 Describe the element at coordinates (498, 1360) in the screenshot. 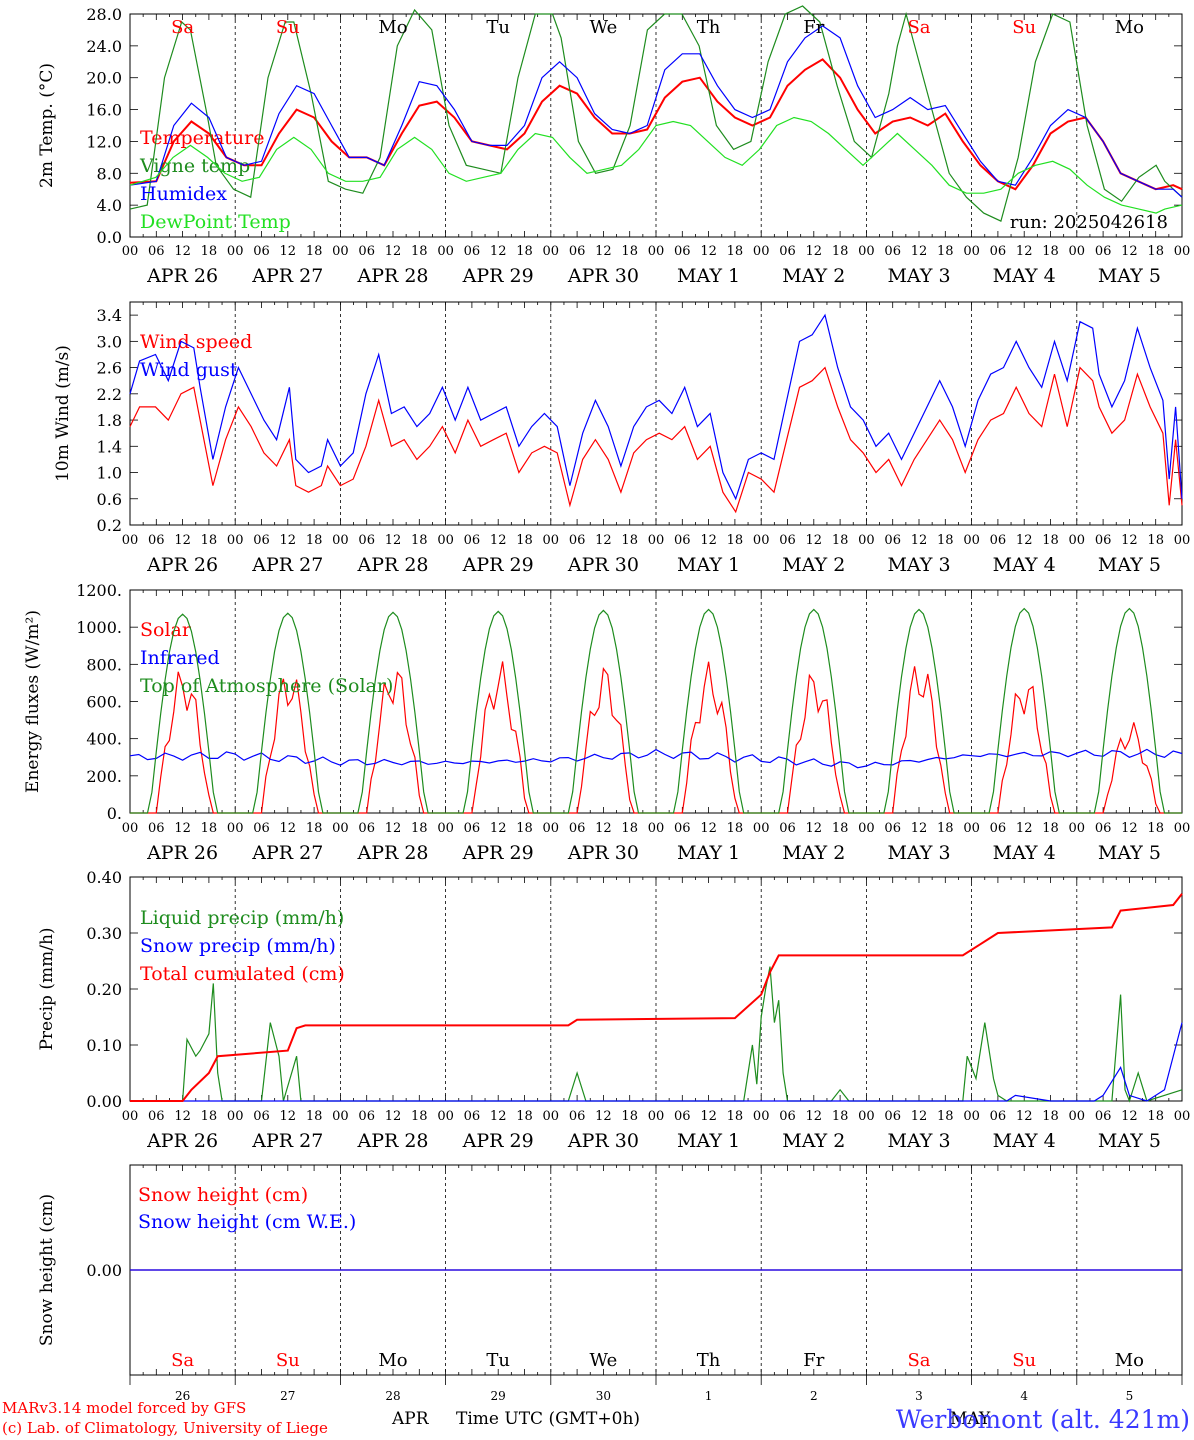

I see `weekday-label: Tu` at that location.